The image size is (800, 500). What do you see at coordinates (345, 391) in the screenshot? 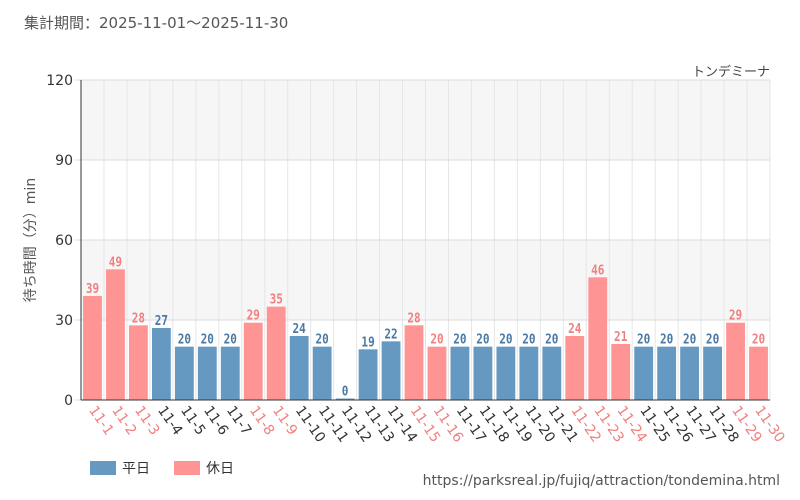
I see `bar-value-label: 0` at bounding box center [345, 391].